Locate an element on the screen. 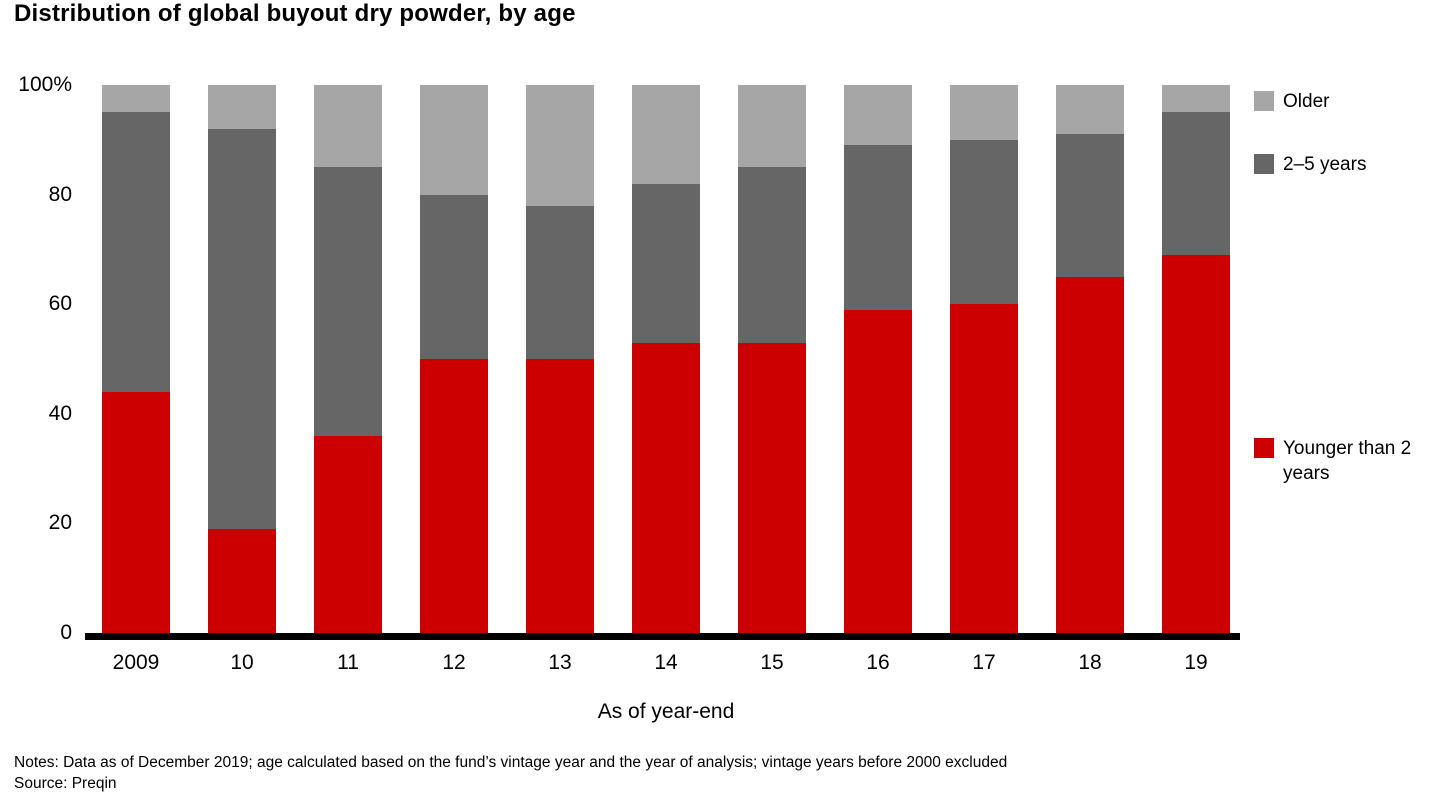 This screenshot has height=810, width=1440. x-tick-18: 18 is located at coordinates (1090, 662).